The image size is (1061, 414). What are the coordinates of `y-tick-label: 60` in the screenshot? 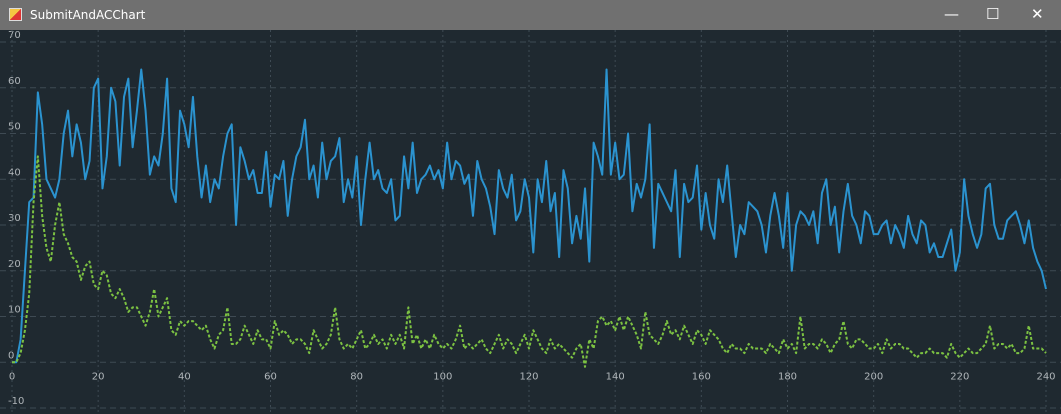 It's located at (14, 81).